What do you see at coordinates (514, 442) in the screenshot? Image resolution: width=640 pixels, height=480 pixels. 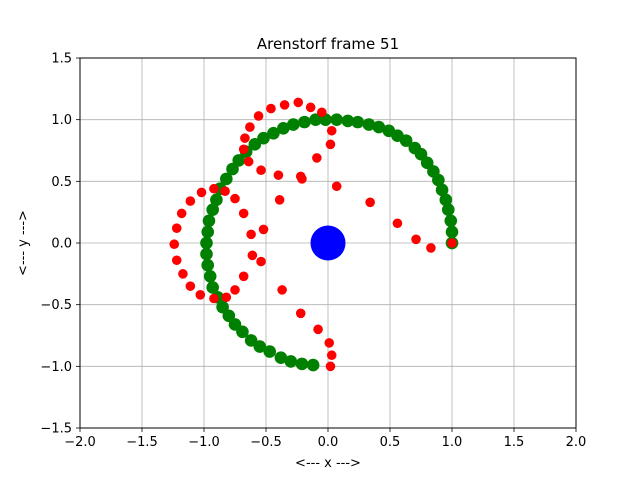 I see `x-tick-label: 1.5` at bounding box center [514, 442].